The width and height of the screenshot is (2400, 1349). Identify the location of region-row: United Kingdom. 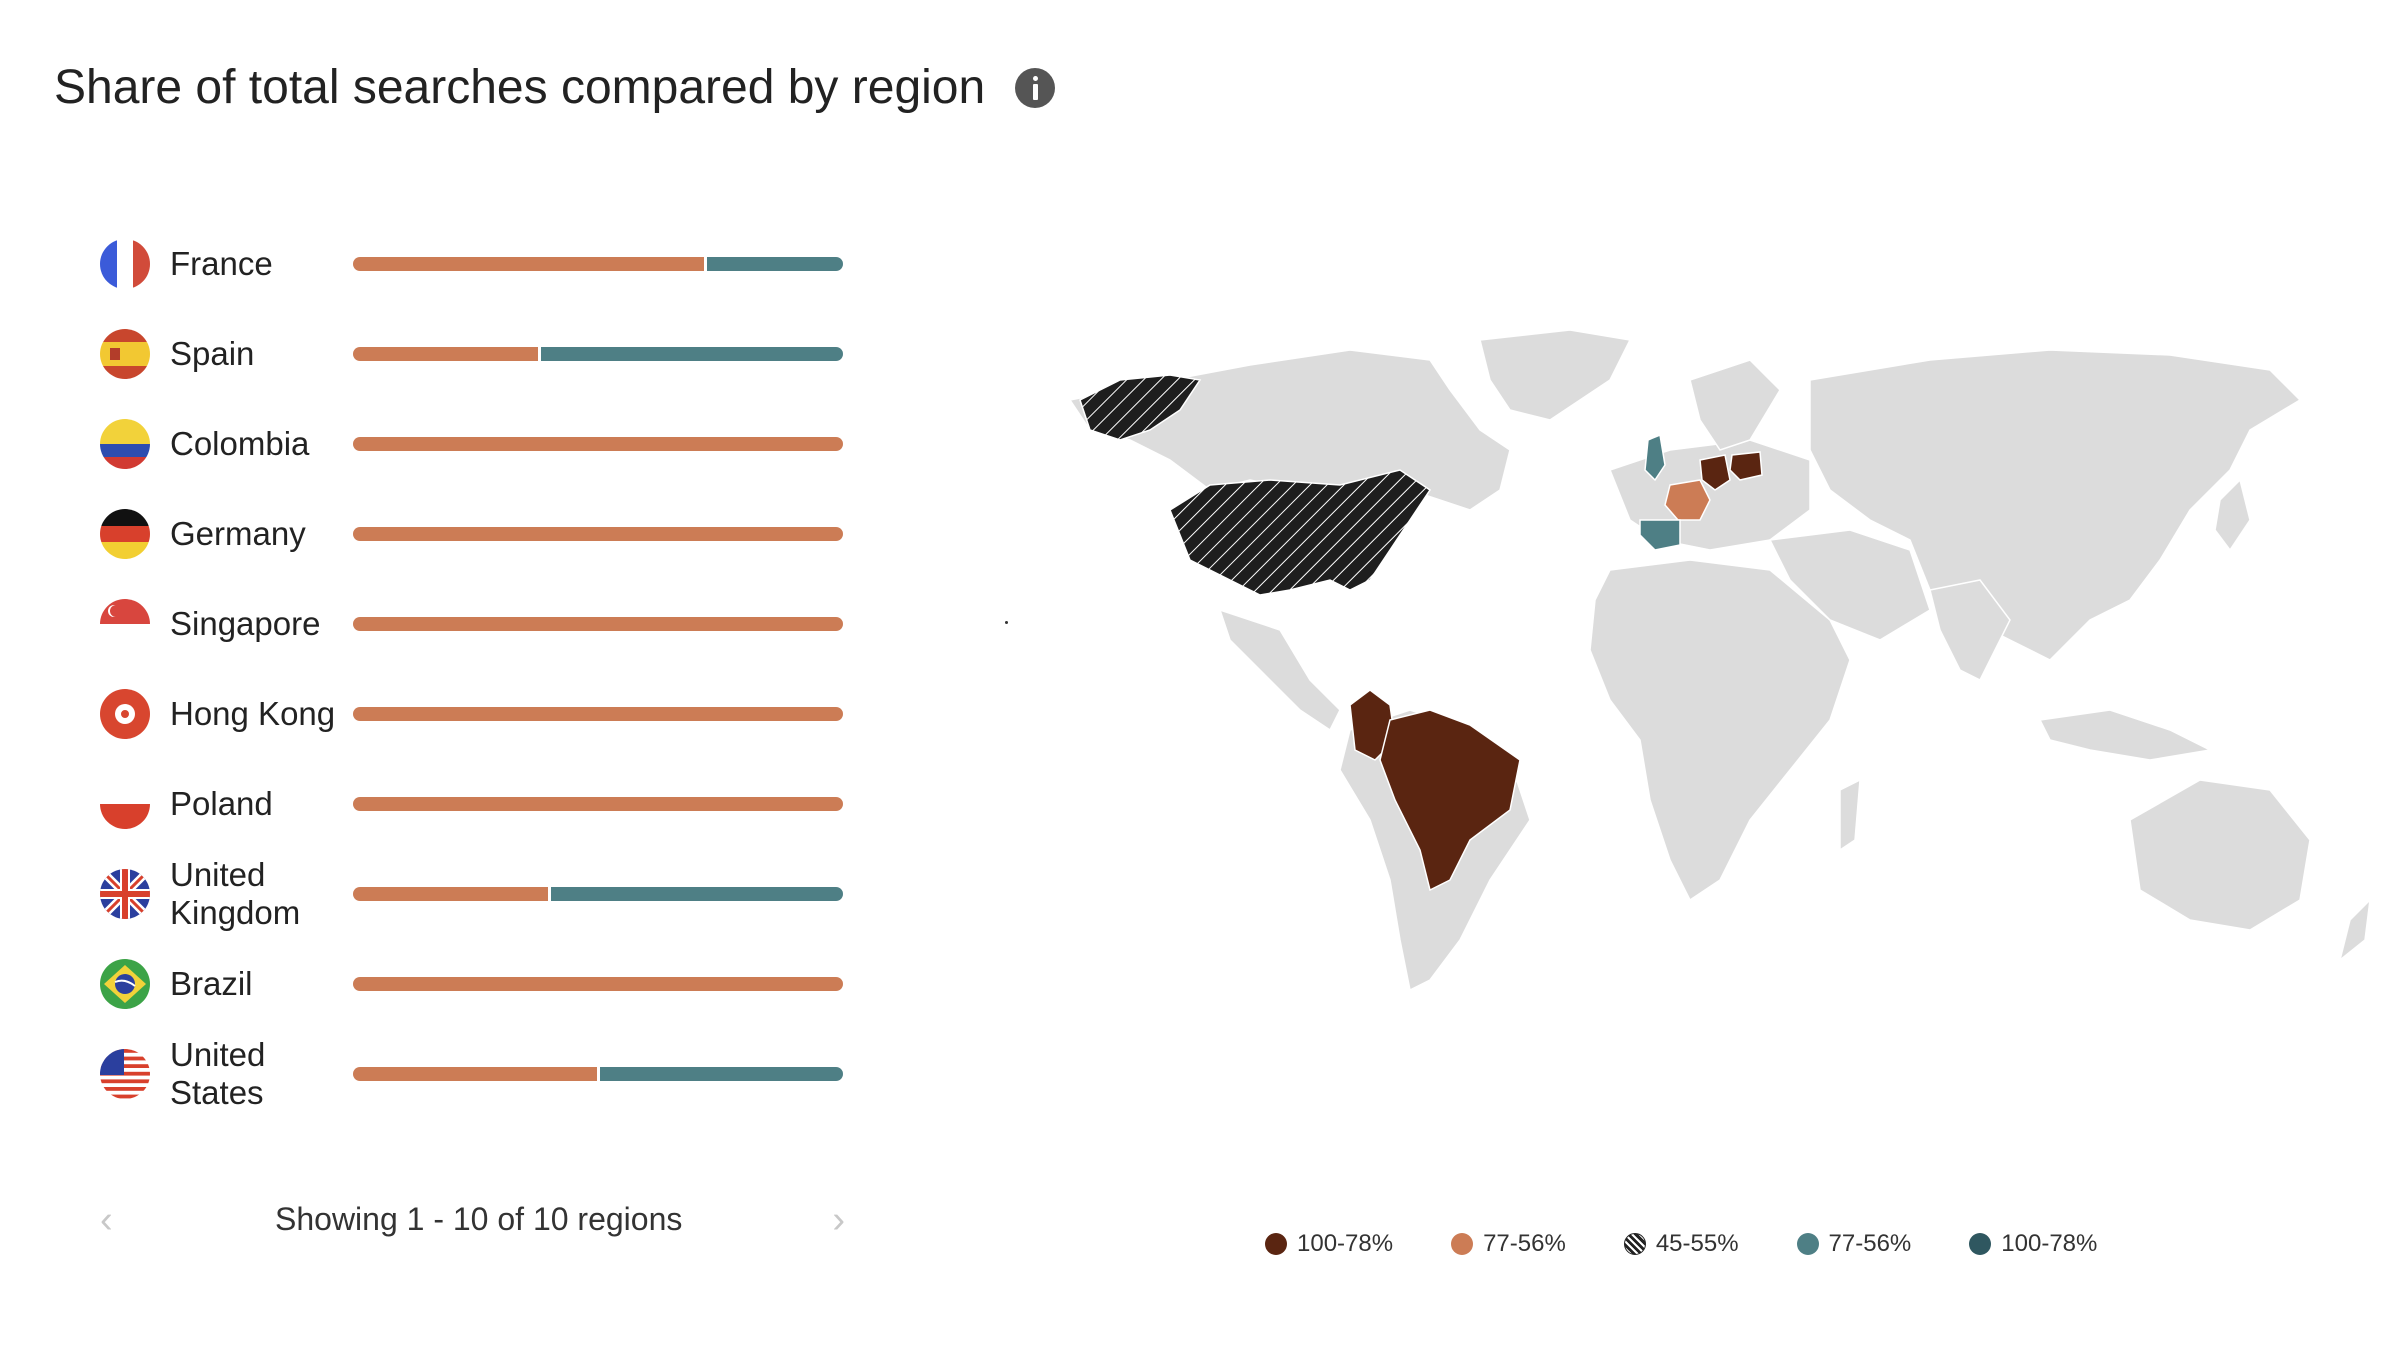
(480, 894).